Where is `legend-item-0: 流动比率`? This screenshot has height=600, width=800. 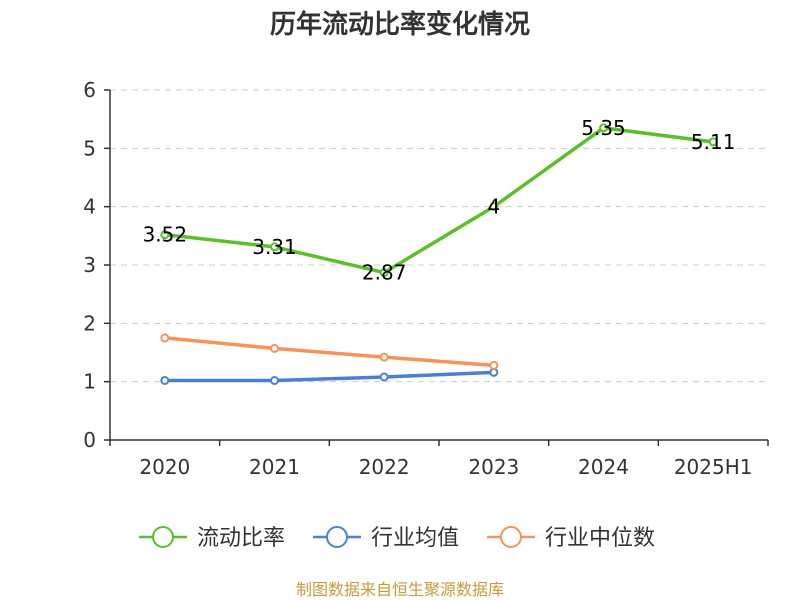 legend-item-0: 流动比率 is located at coordinates (212, 538).